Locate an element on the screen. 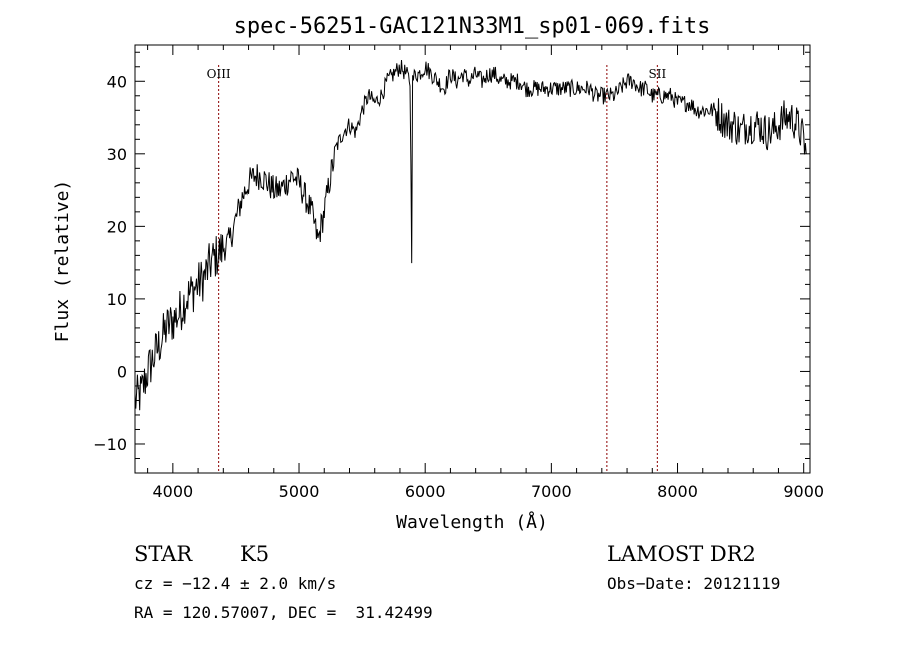  chart-title: spec-56251-GAC121N33M1_sp01-069.fits is located at coordinates (472, 26).